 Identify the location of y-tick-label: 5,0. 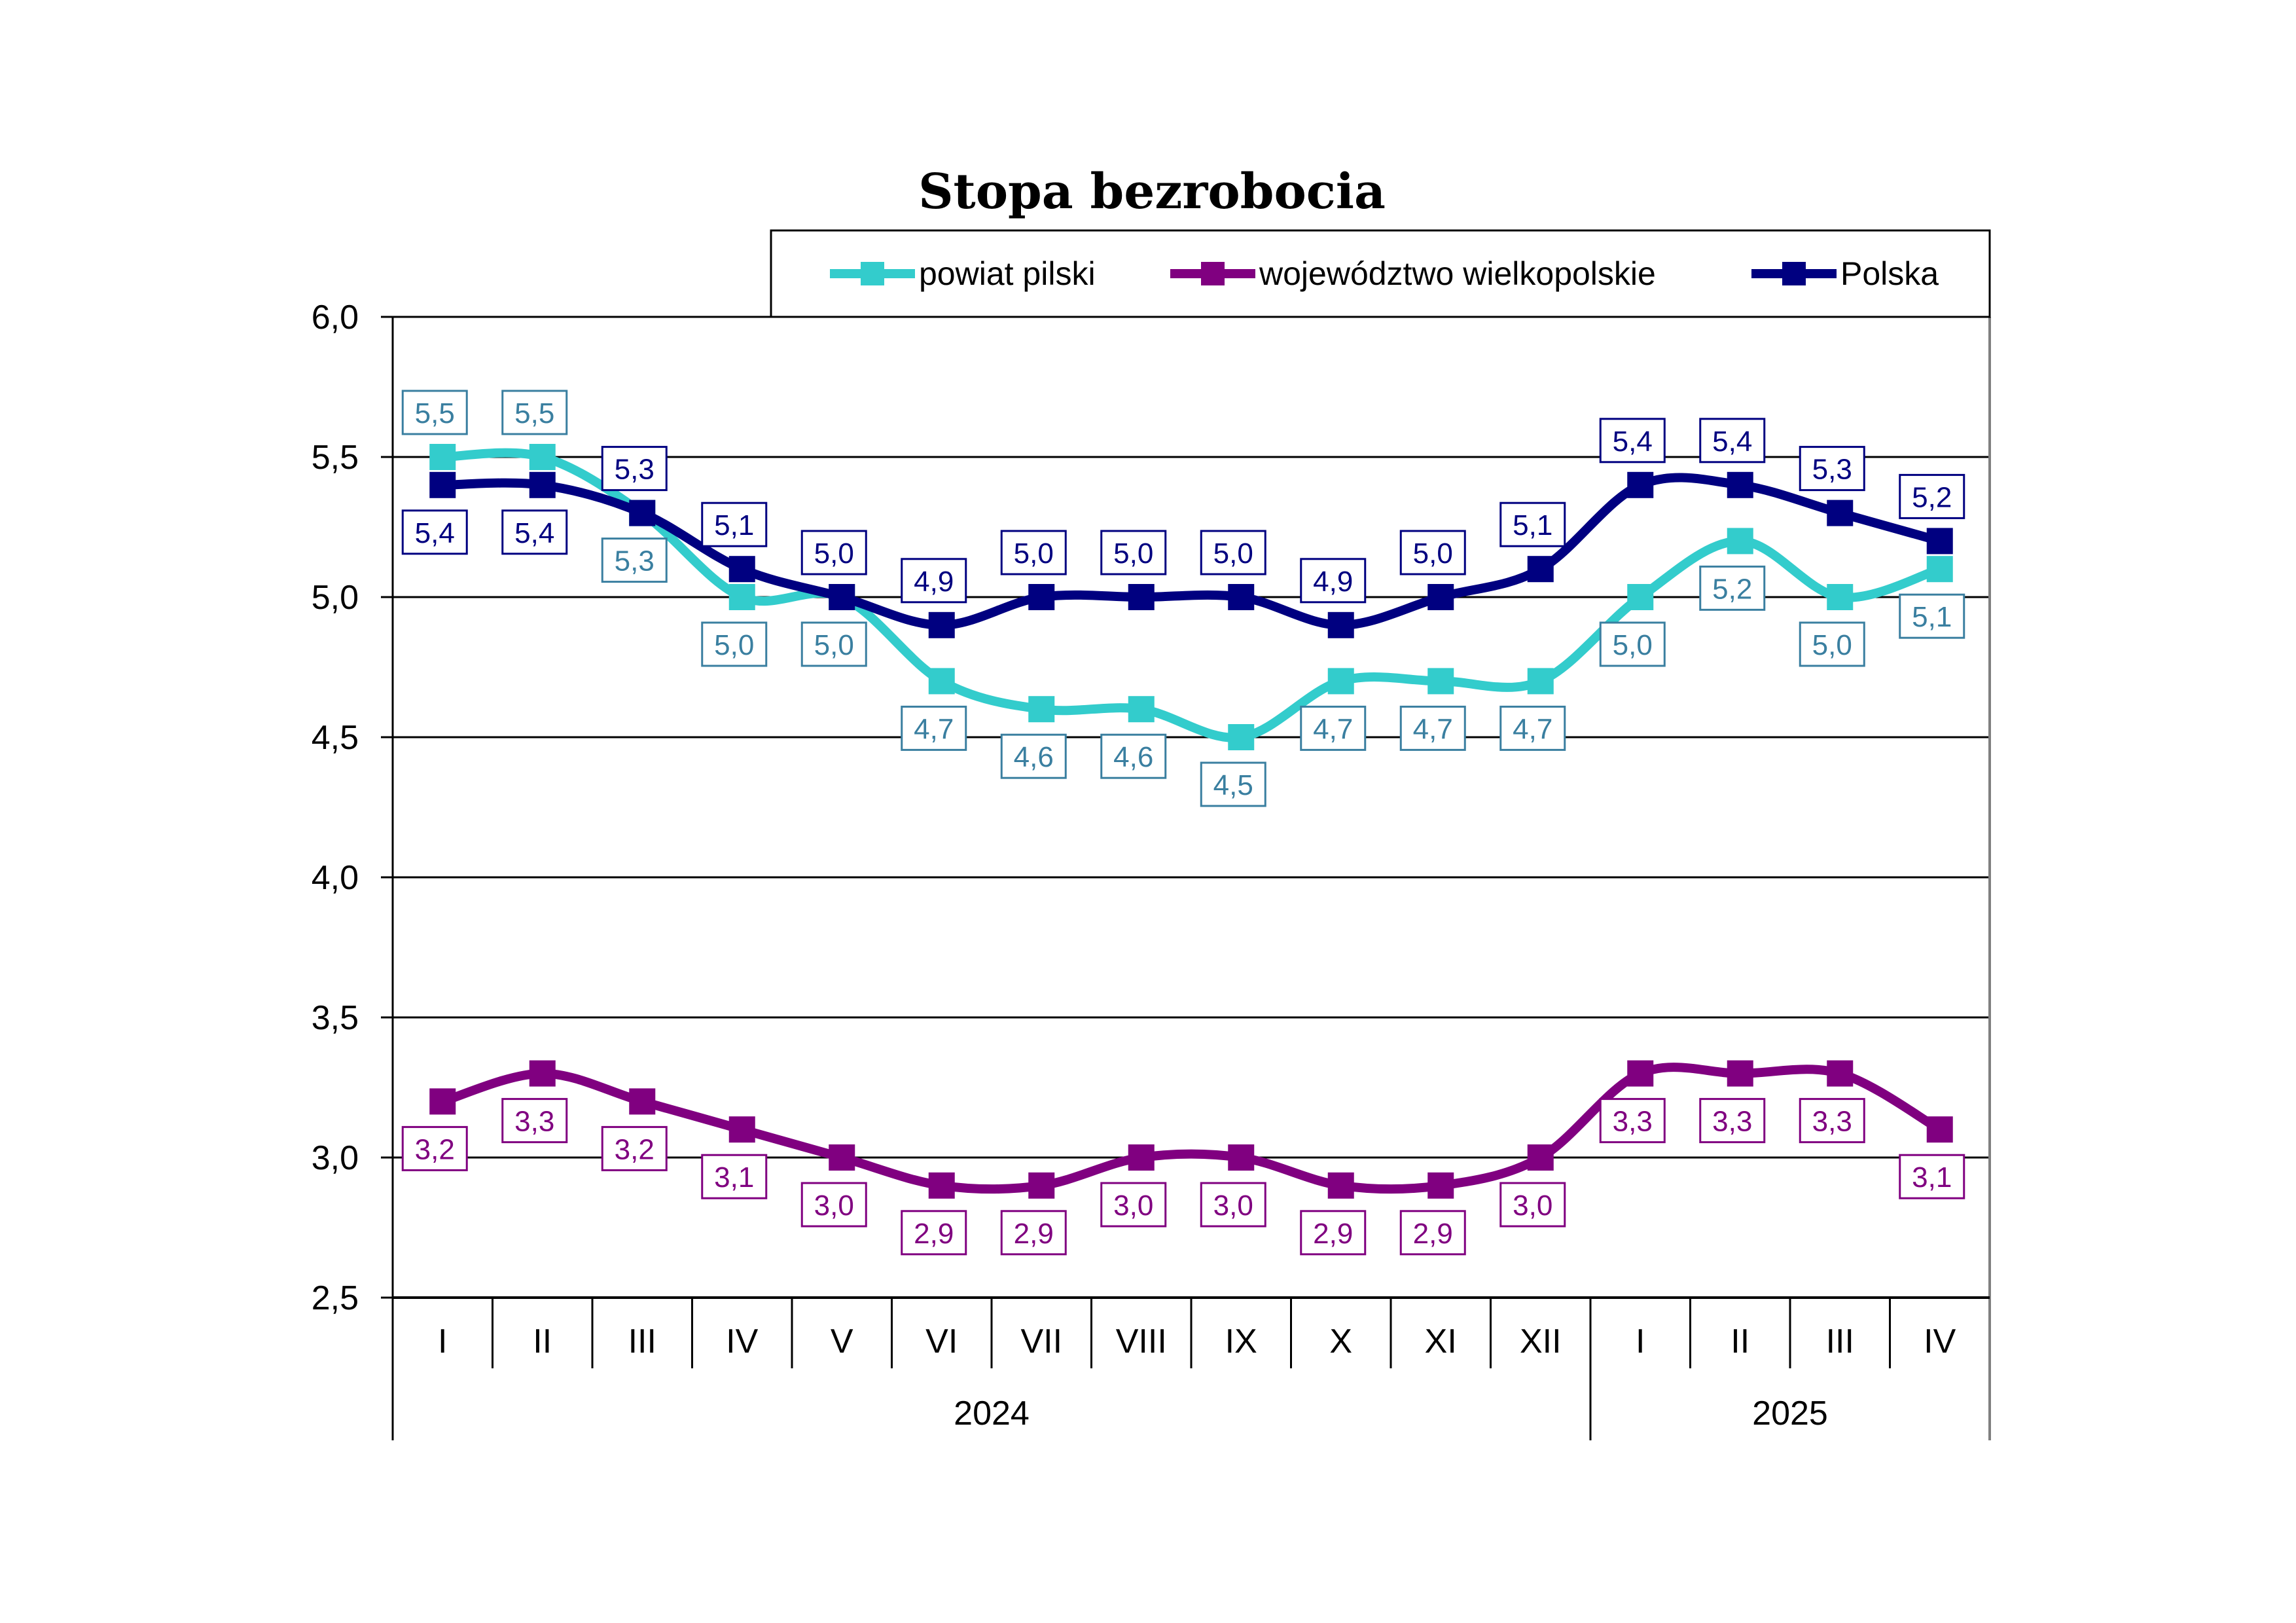
(335, 598).